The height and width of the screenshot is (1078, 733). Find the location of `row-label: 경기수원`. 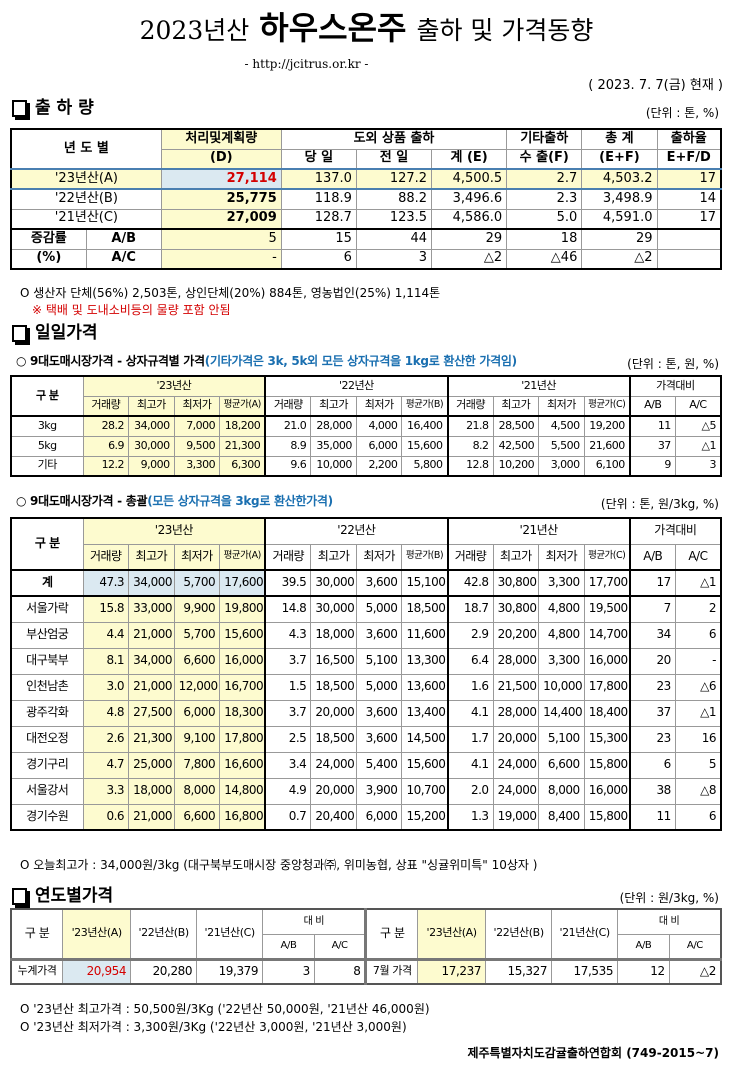

row-label: 경기수원 is located at coordinates (47, 817).